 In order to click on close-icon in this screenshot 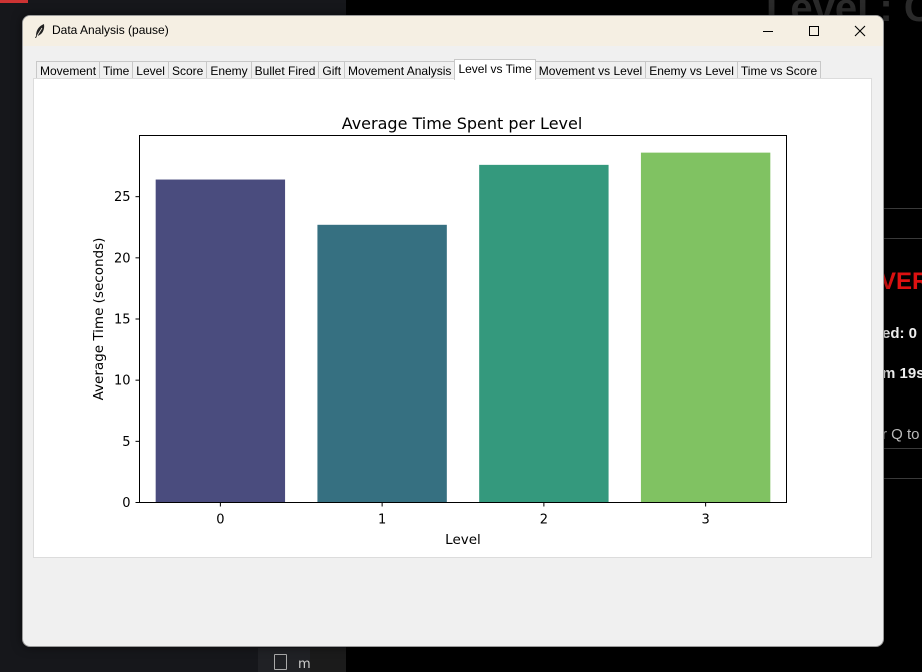, I will do `click(860, 31)`.